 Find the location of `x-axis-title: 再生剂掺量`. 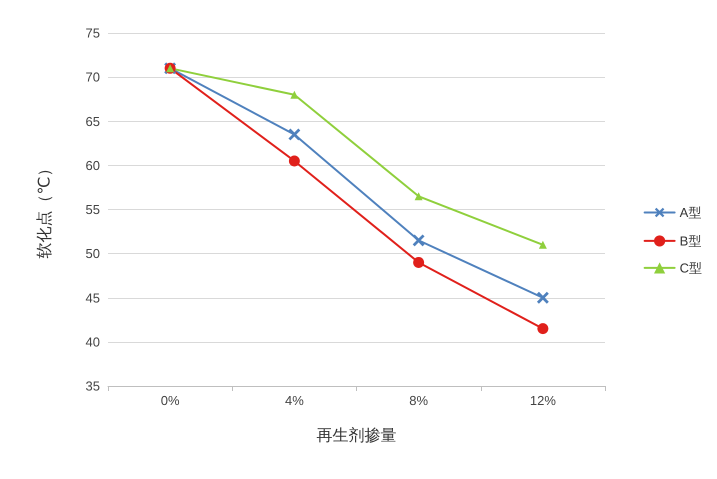

x-axis-title: 再生剂掺量 is located at coordinates (356, 435).